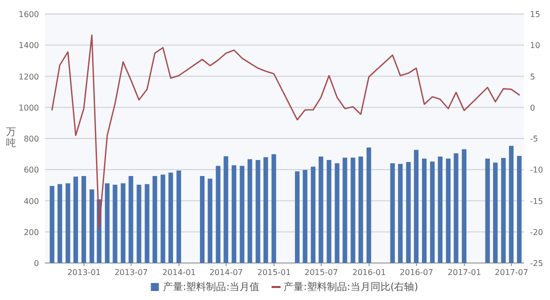 Image resolution: width=550 pixels, height=300 pixels. What do you see at coordinates (321, 272) in the screenshot?
I see `x-tick-label: 2015-07` at bounding box center [321, 272].